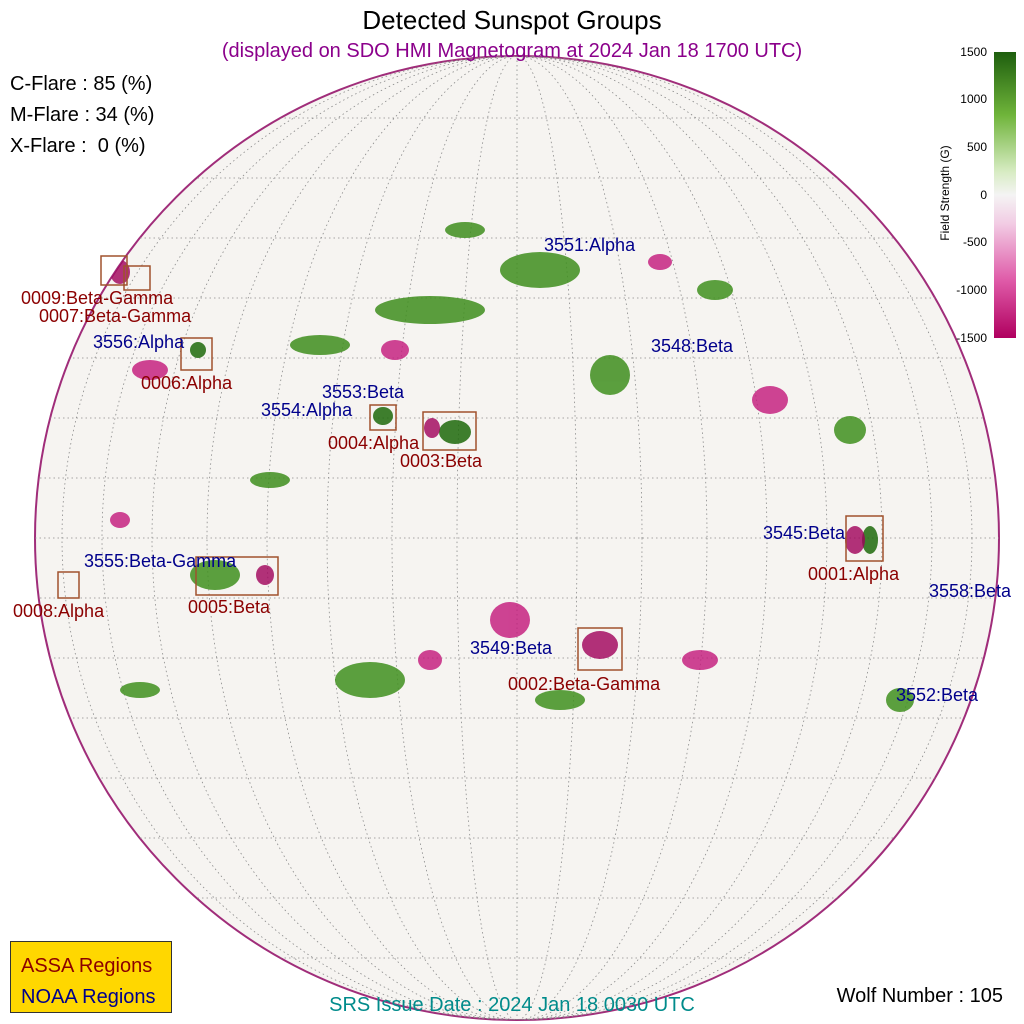 This screenshot has height=1024, width=1024. I want to click on assa-region-label: 0009:Beta-Gamma, so click(97, 298).